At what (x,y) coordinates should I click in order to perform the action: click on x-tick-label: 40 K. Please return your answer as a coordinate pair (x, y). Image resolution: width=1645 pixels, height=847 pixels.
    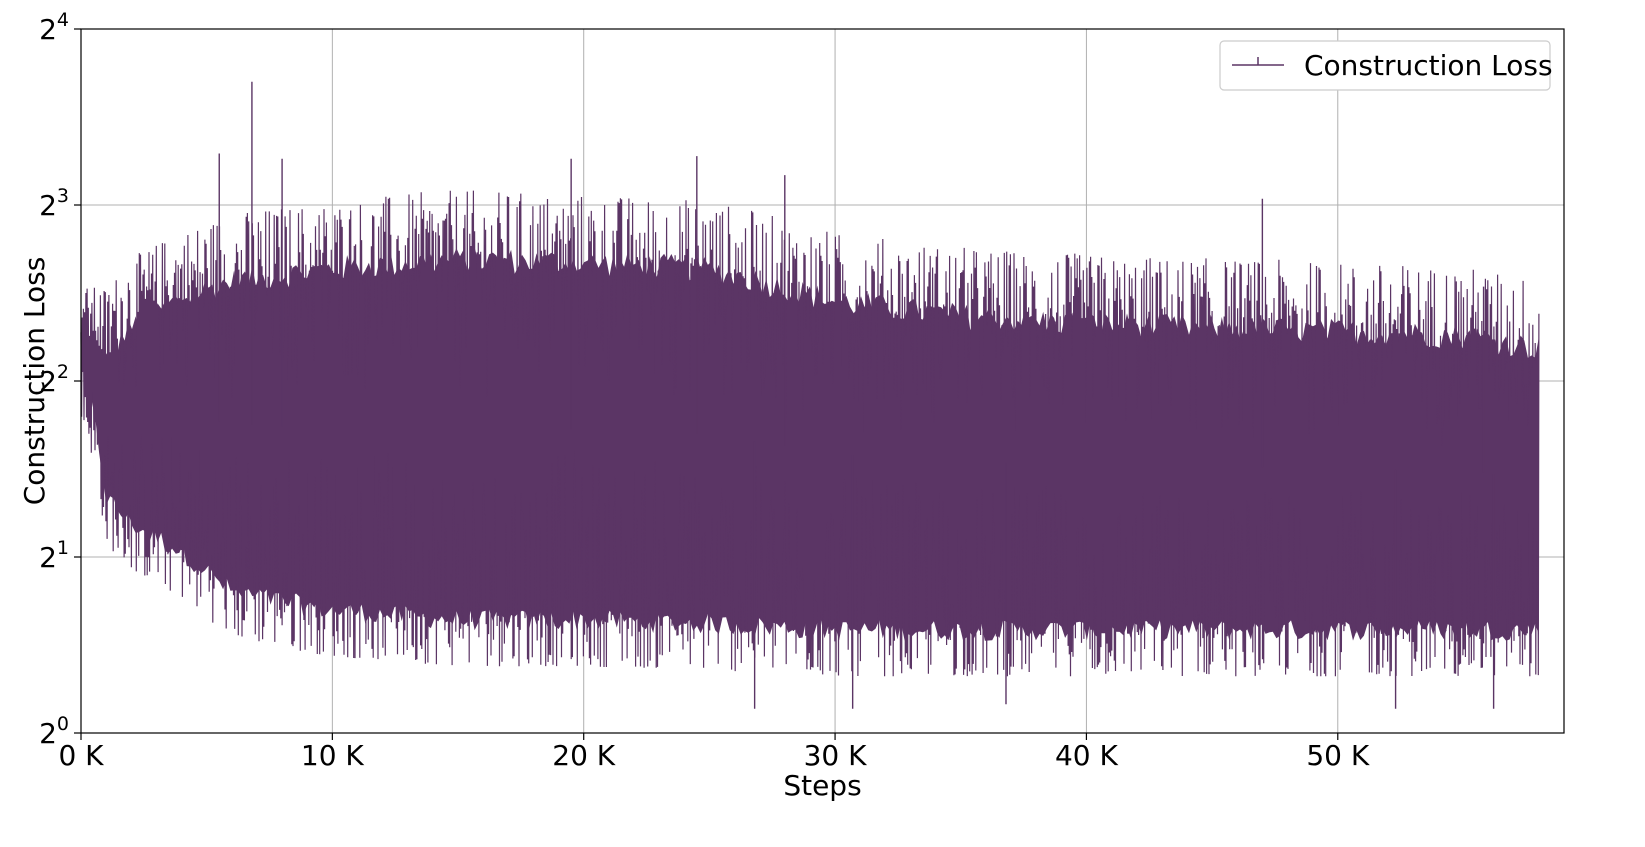
    Looking at the image, I should click on (1087, 755).